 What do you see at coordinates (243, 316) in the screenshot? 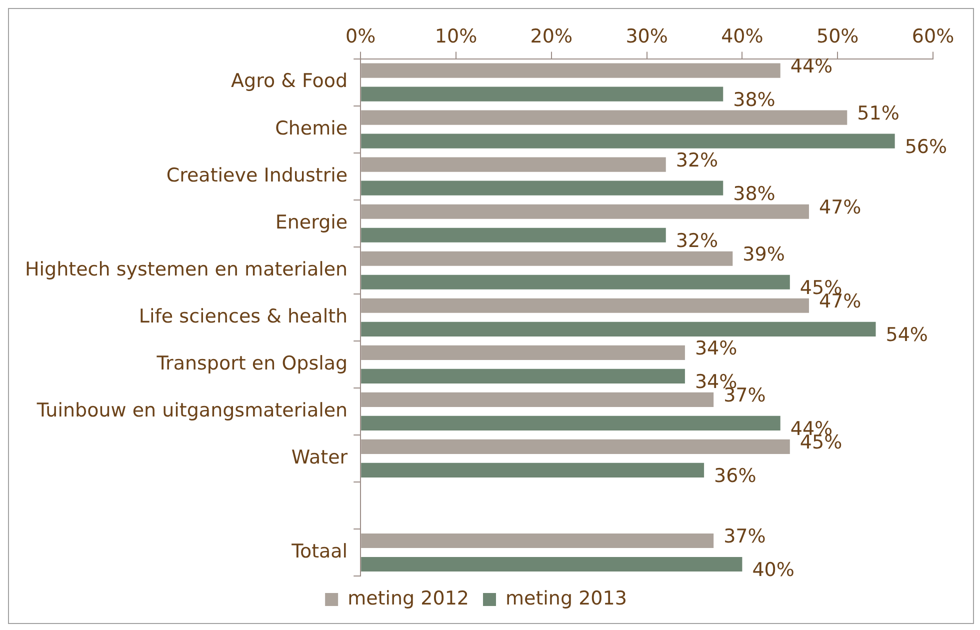
I see `y-tick-label: Life sciences & health` at bounding box center [243, 316].